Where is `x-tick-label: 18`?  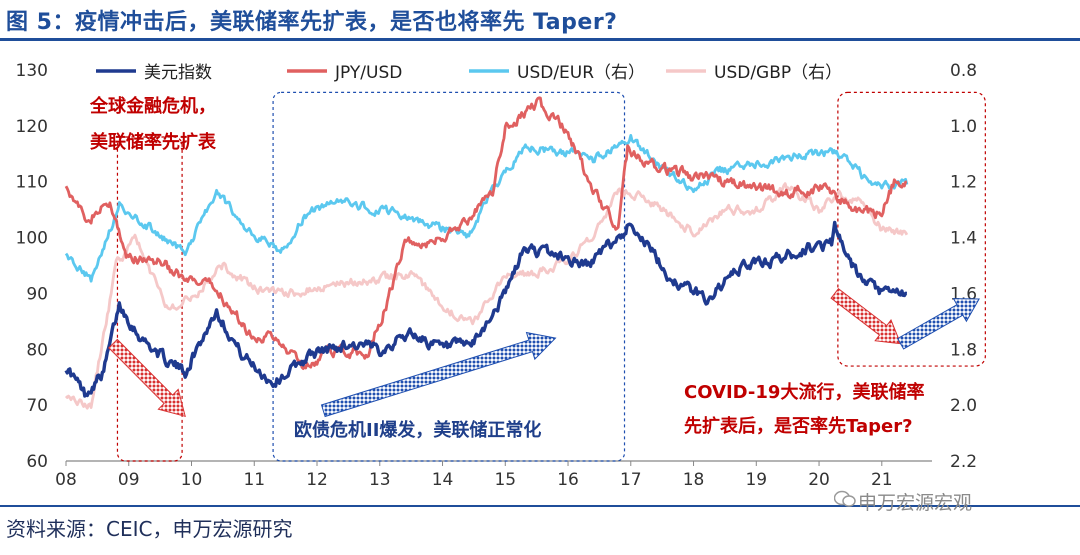 x-tick-label: 18 is located at coordinates (694, 480).